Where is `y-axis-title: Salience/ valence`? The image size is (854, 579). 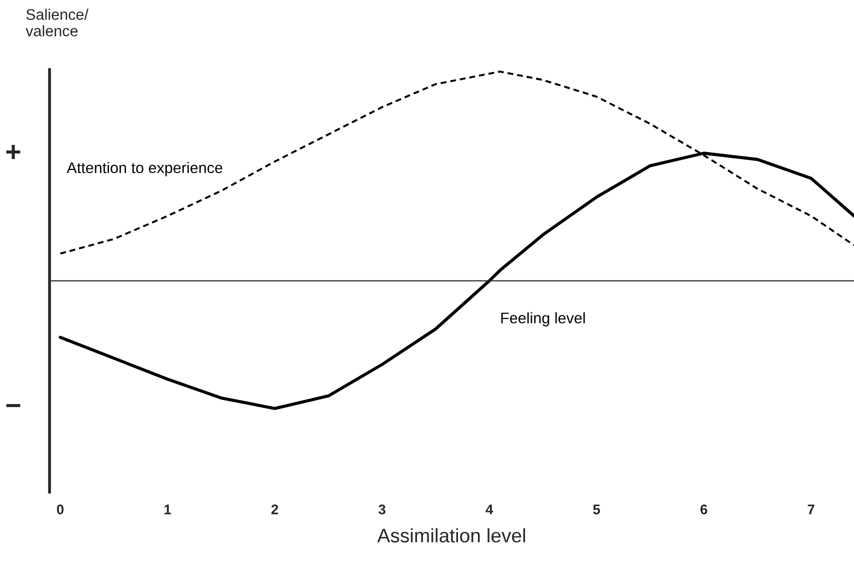 y-axis-title: Salience/ valence is located at coordinates (57, 22).